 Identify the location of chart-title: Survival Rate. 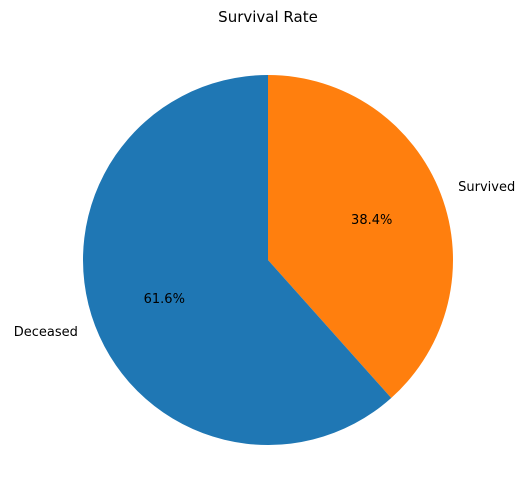
(268, 17).